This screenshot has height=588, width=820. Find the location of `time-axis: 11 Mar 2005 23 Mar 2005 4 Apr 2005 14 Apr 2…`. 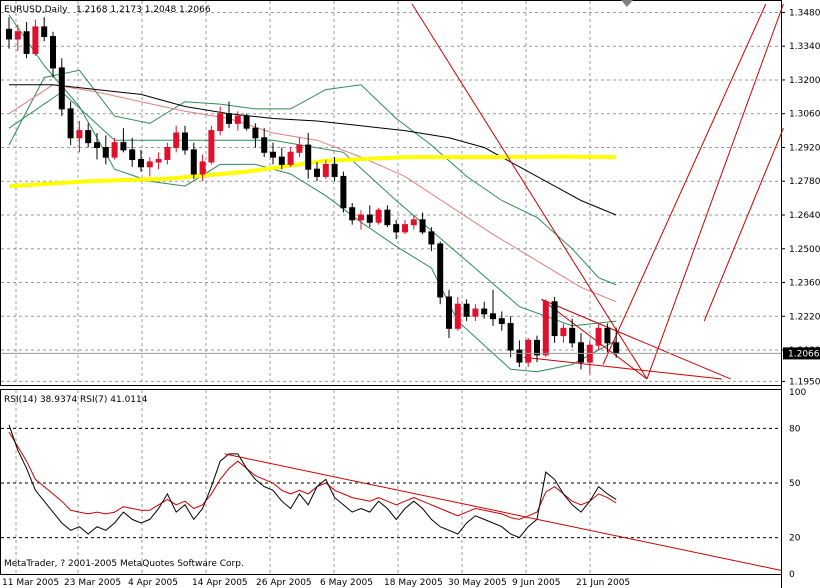

time-axis: 11 Mar 2005 23 Mar 2005 4 Apr 2005 14 Apr 2… is located at coordinates (316, 583).